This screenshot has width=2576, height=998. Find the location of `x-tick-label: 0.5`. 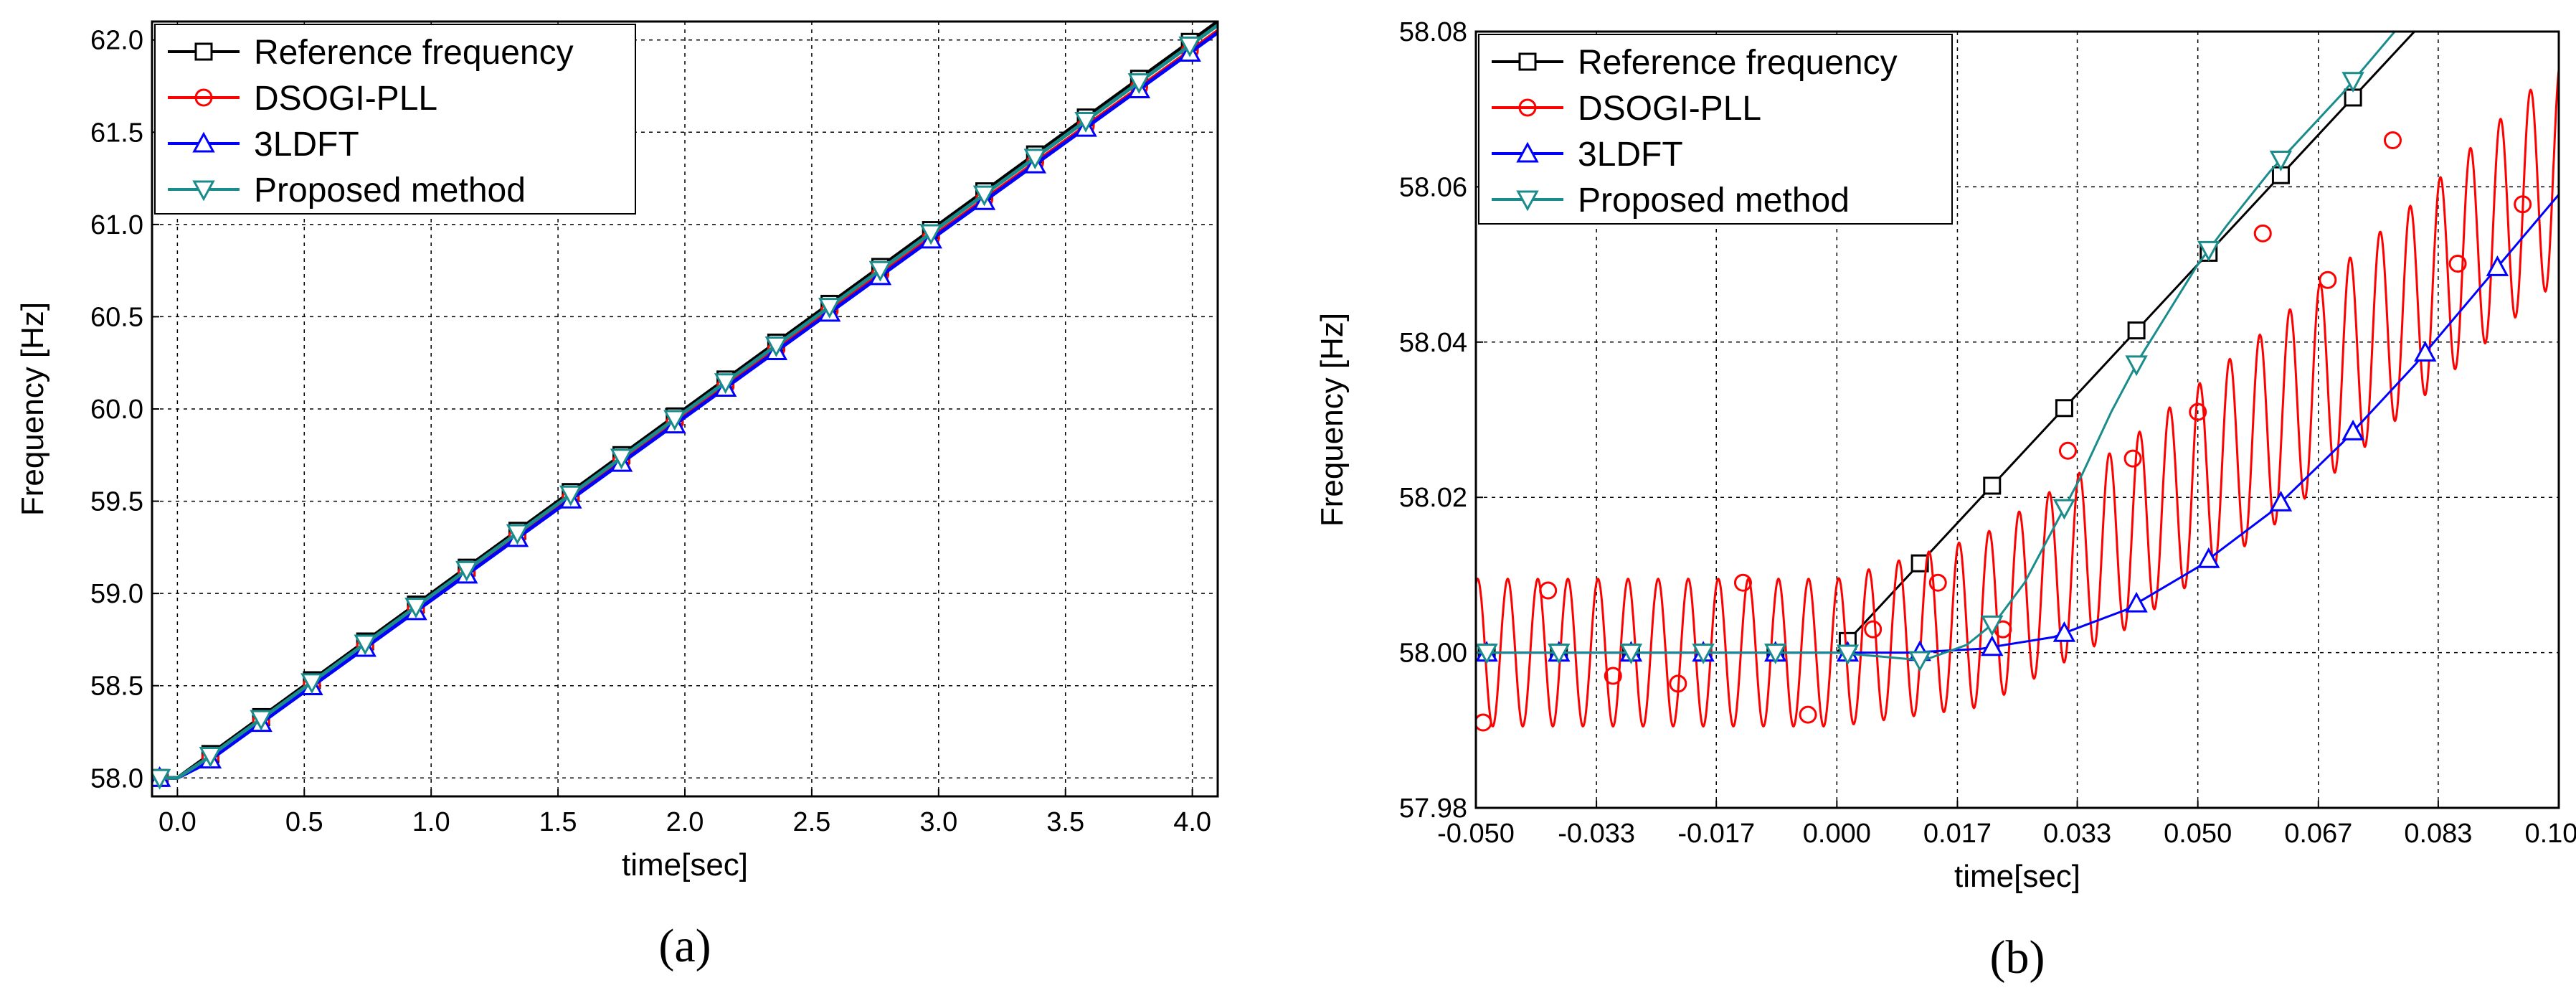

x-tick-label: 0.5 is located at coordinates (304, 822).